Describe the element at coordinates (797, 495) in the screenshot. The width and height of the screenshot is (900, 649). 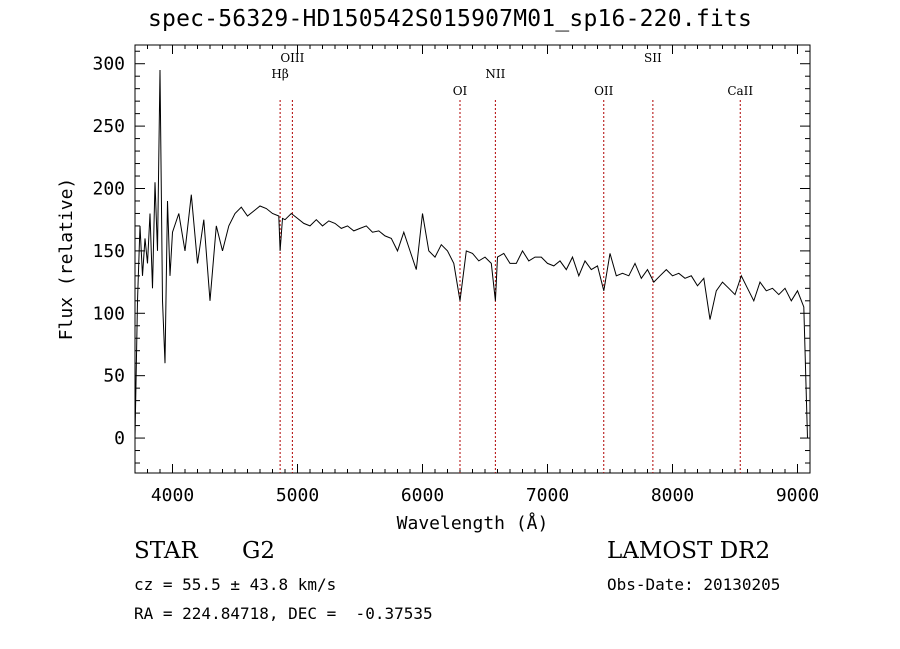
I see `x-tick-label: 9000` at that location.